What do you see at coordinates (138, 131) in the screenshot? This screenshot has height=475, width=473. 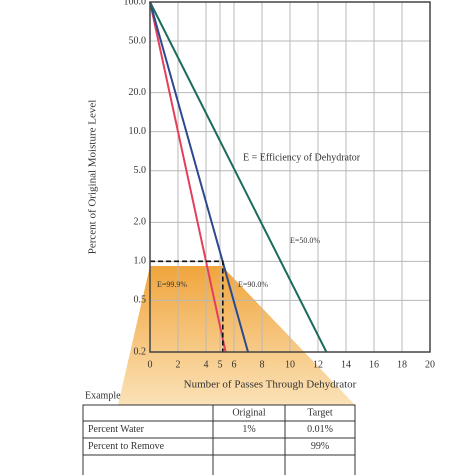 I see `y-tick-label: 10.0` at bounding box center [138, 131].